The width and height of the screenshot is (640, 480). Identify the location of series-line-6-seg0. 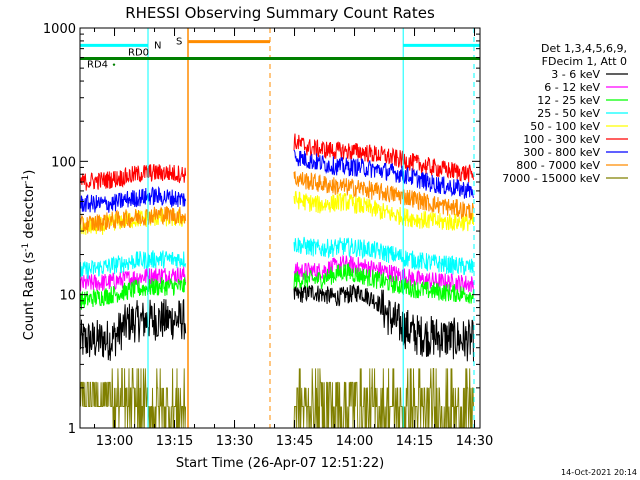
(133, 199).